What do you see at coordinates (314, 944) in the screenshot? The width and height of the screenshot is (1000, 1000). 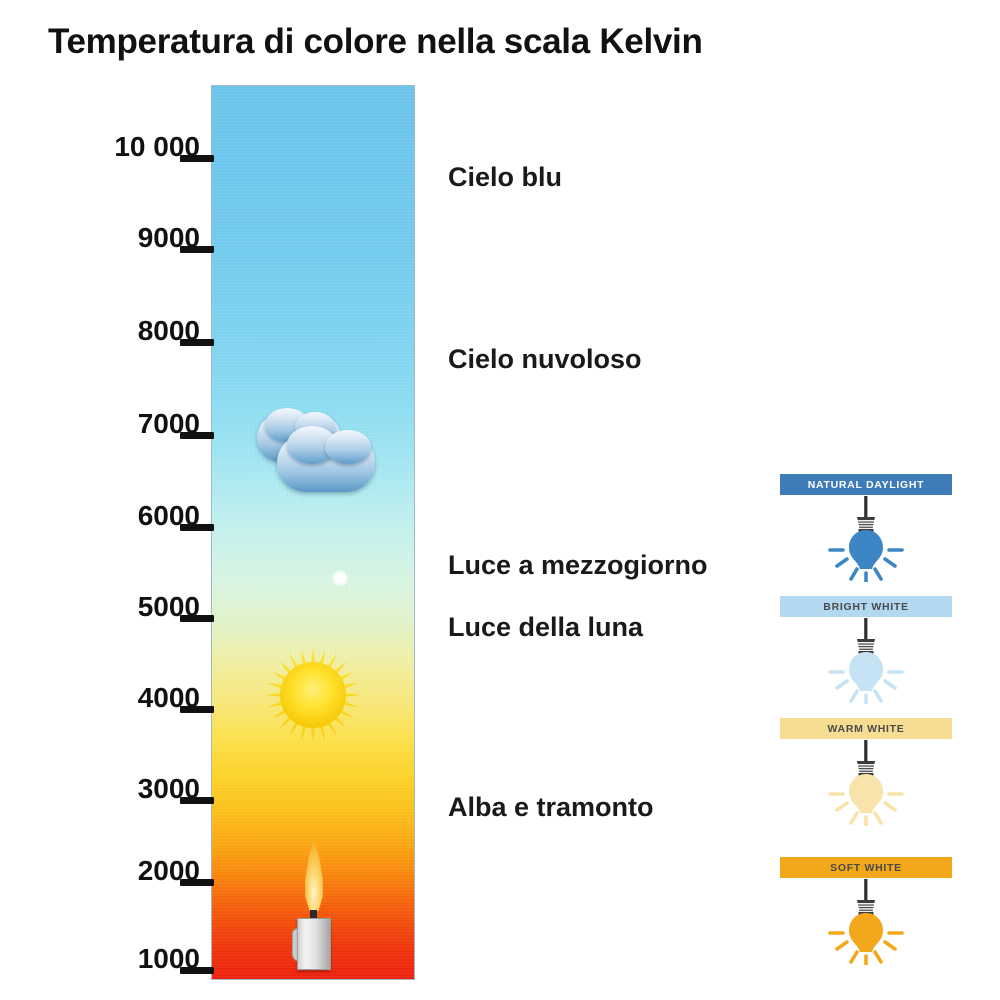 I see `candle-body` at bounding box center [314, 944].